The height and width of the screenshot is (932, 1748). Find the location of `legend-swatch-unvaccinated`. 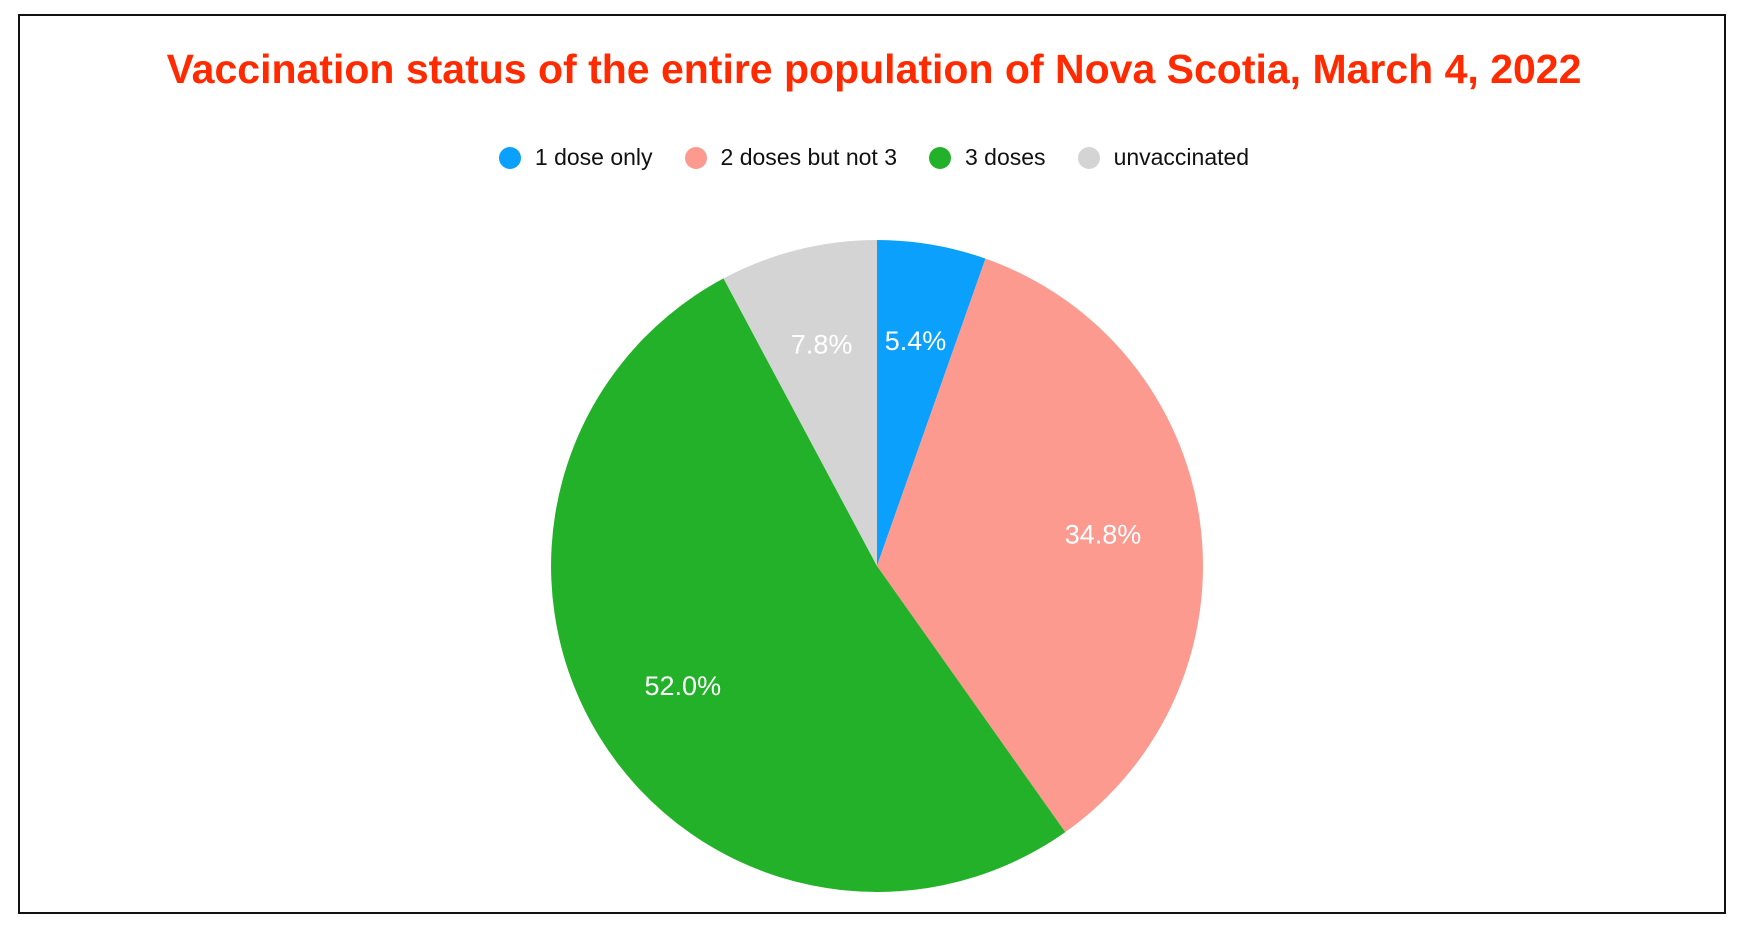

legend-swatch-unvaccinated is located at coordinates (1088, 157).